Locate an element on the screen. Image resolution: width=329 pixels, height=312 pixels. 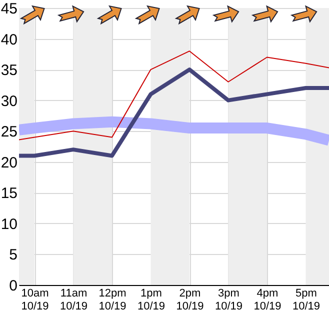
y-tick-label: 10 is located at coordinates (9, 224).